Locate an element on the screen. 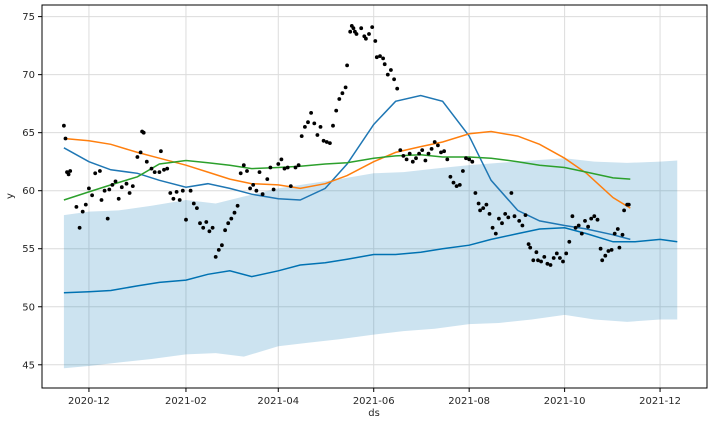 The width and height of the screenshot is (712, 428). y-axis-label: y is located at coordinates (10, 196).